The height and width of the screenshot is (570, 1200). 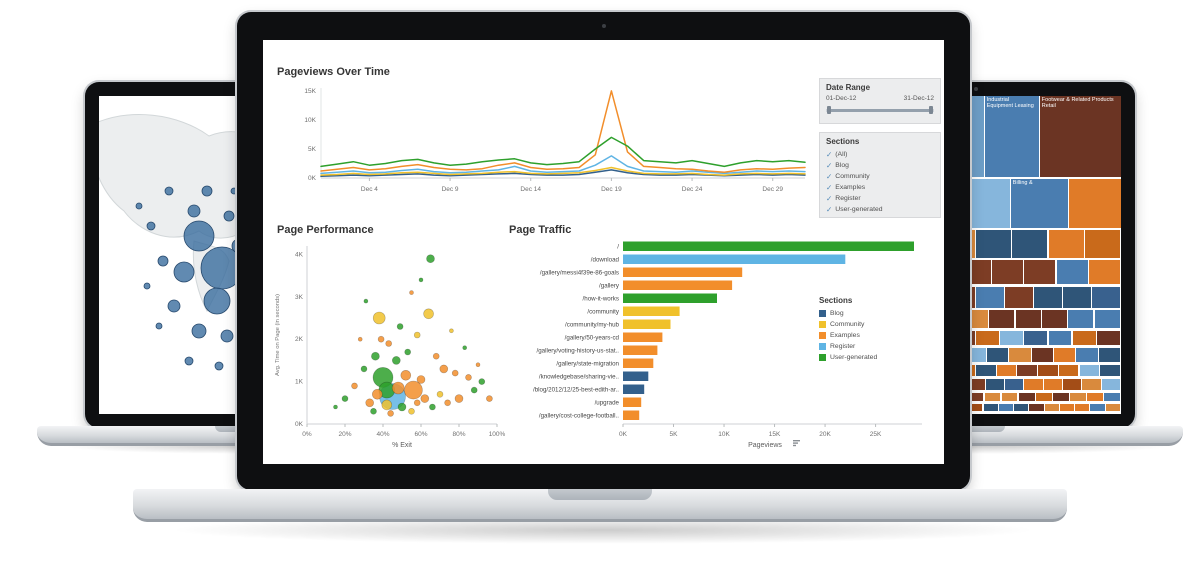 I want to click on treemap-cell: Footwear & Related Products Retail, so click(x=1080, y=137).